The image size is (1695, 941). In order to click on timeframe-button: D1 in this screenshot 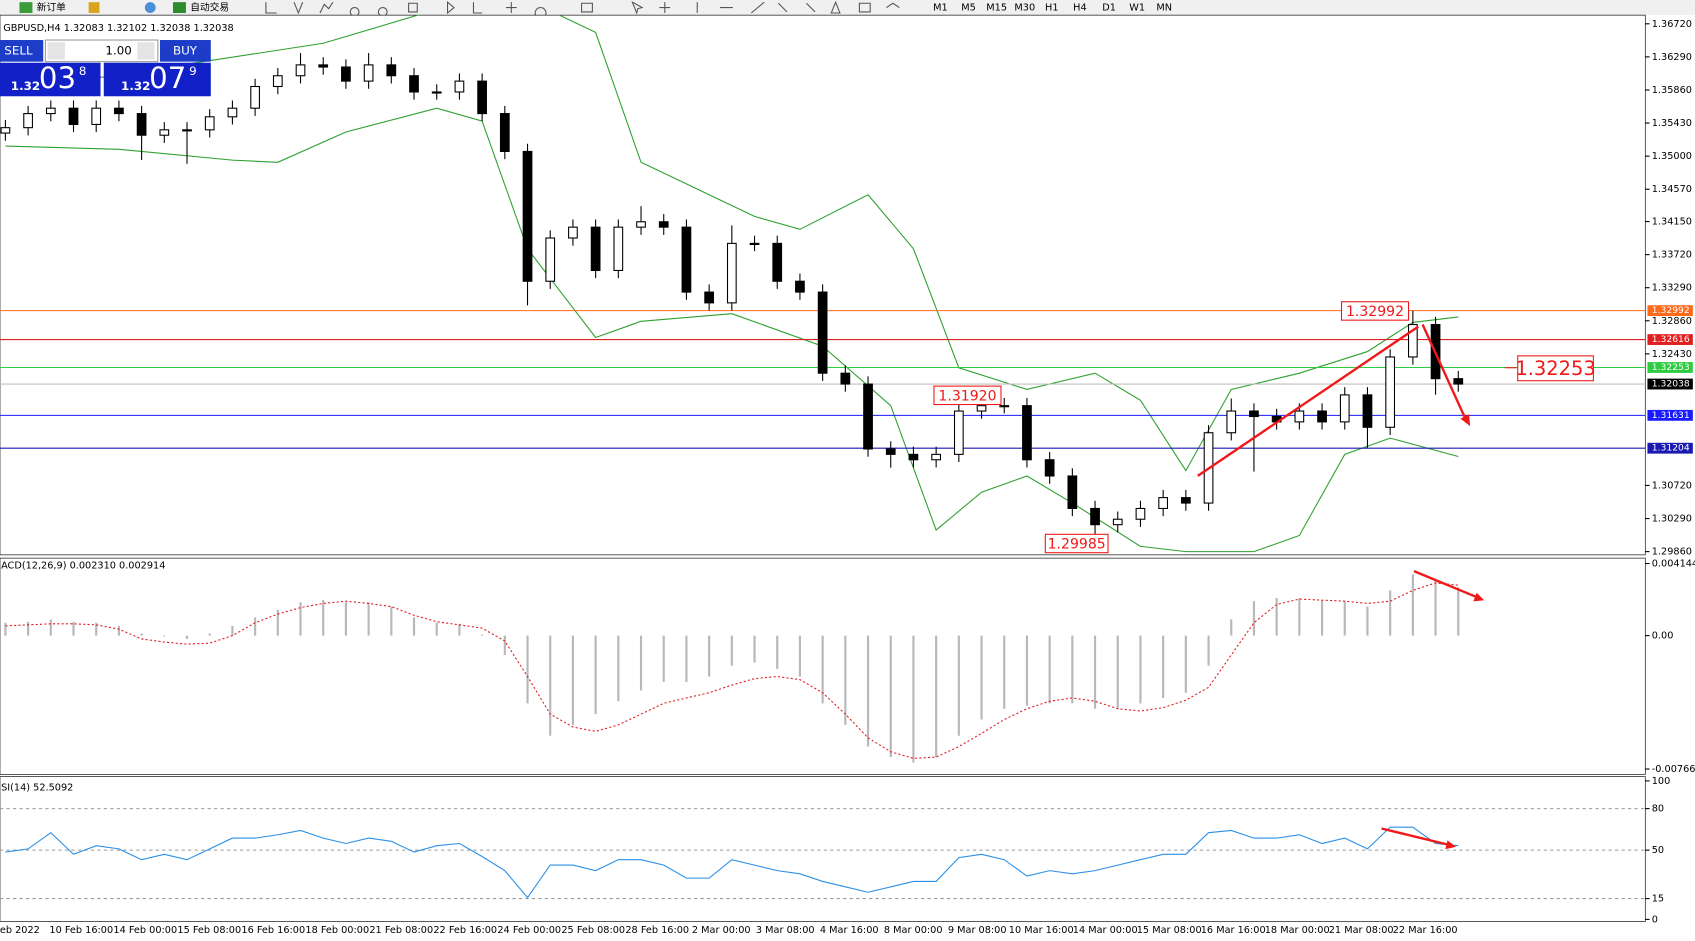, I will do `click(1109, 8)`.